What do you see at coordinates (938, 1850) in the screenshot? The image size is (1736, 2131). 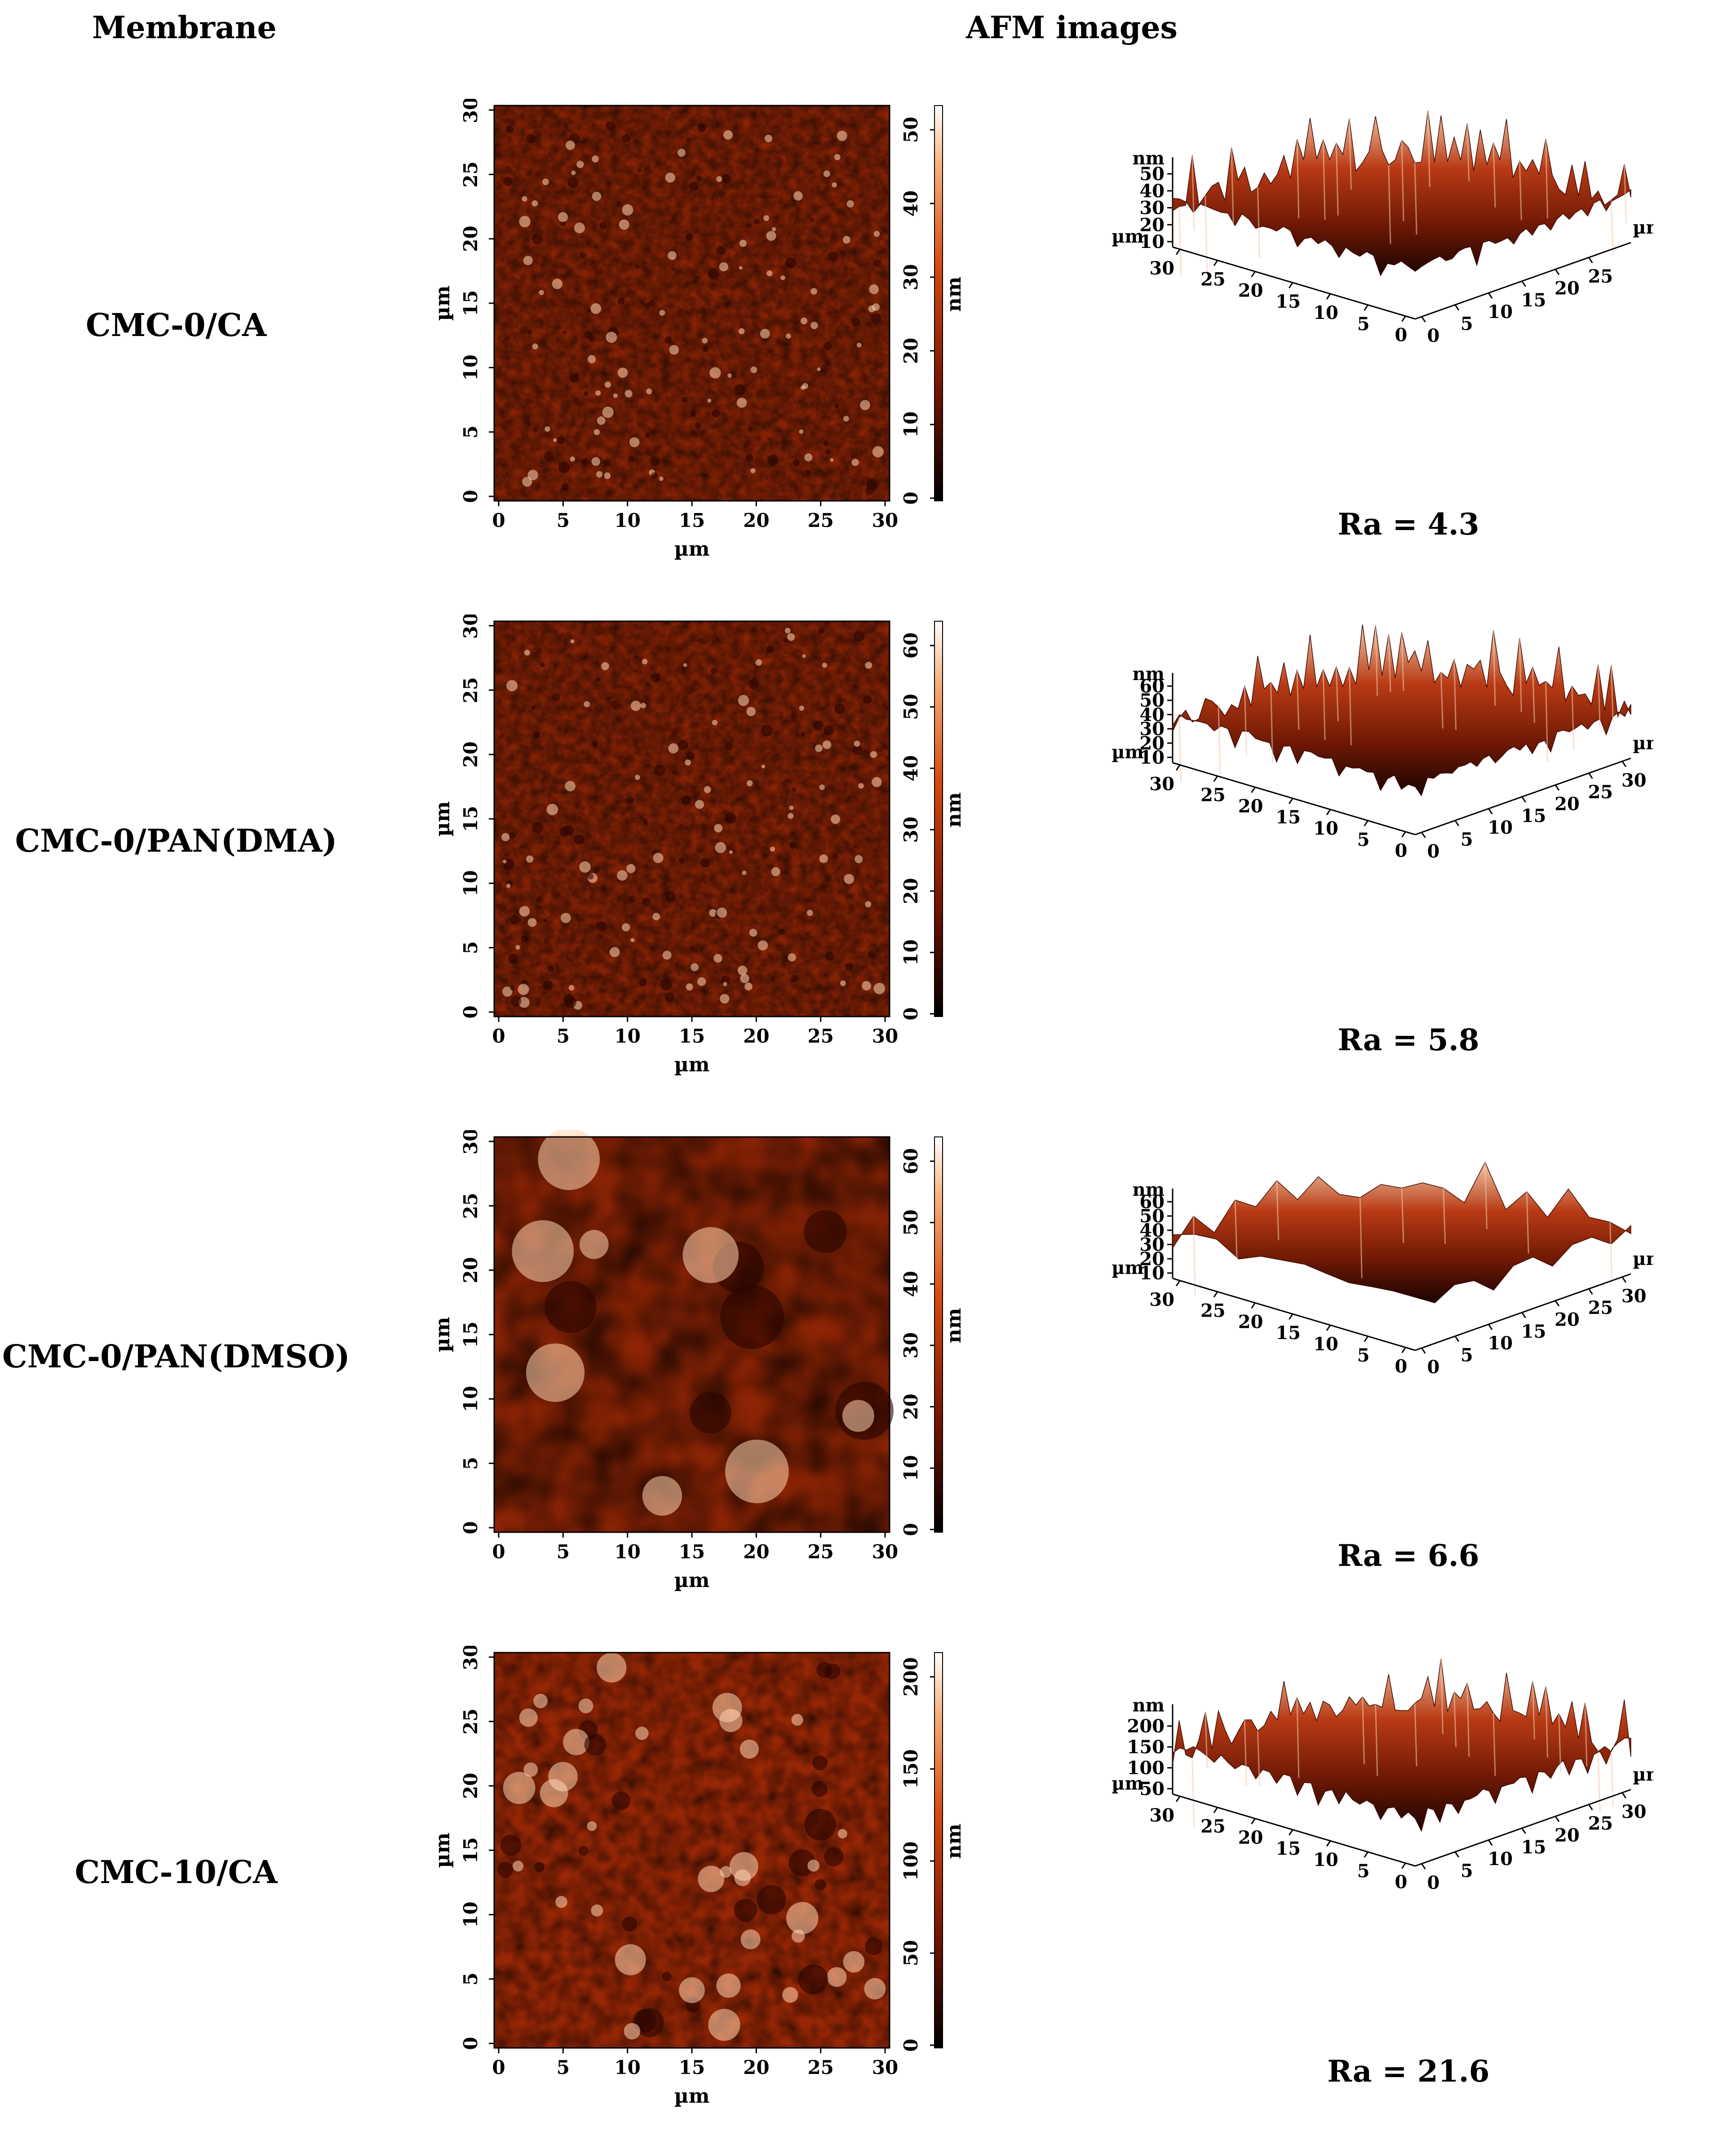 I see `colorbar` at bounding box center [938, 1850].